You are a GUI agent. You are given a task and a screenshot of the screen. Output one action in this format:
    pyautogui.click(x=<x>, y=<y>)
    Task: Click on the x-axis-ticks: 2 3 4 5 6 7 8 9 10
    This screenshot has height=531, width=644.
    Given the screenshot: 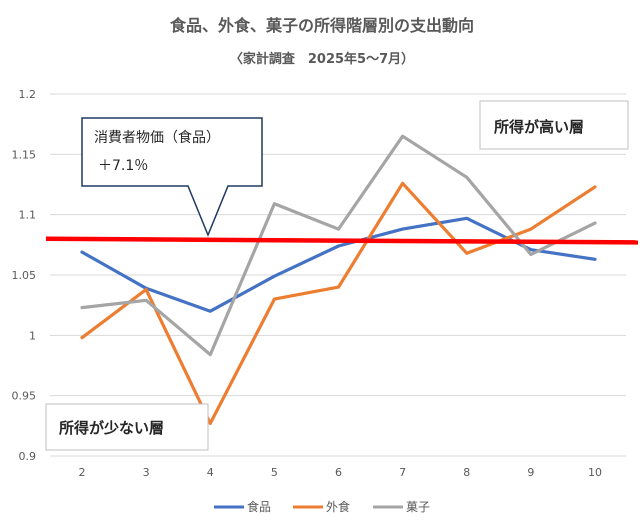 What is the action you would take?
    pyautogui.click(x=341, y=472)
    